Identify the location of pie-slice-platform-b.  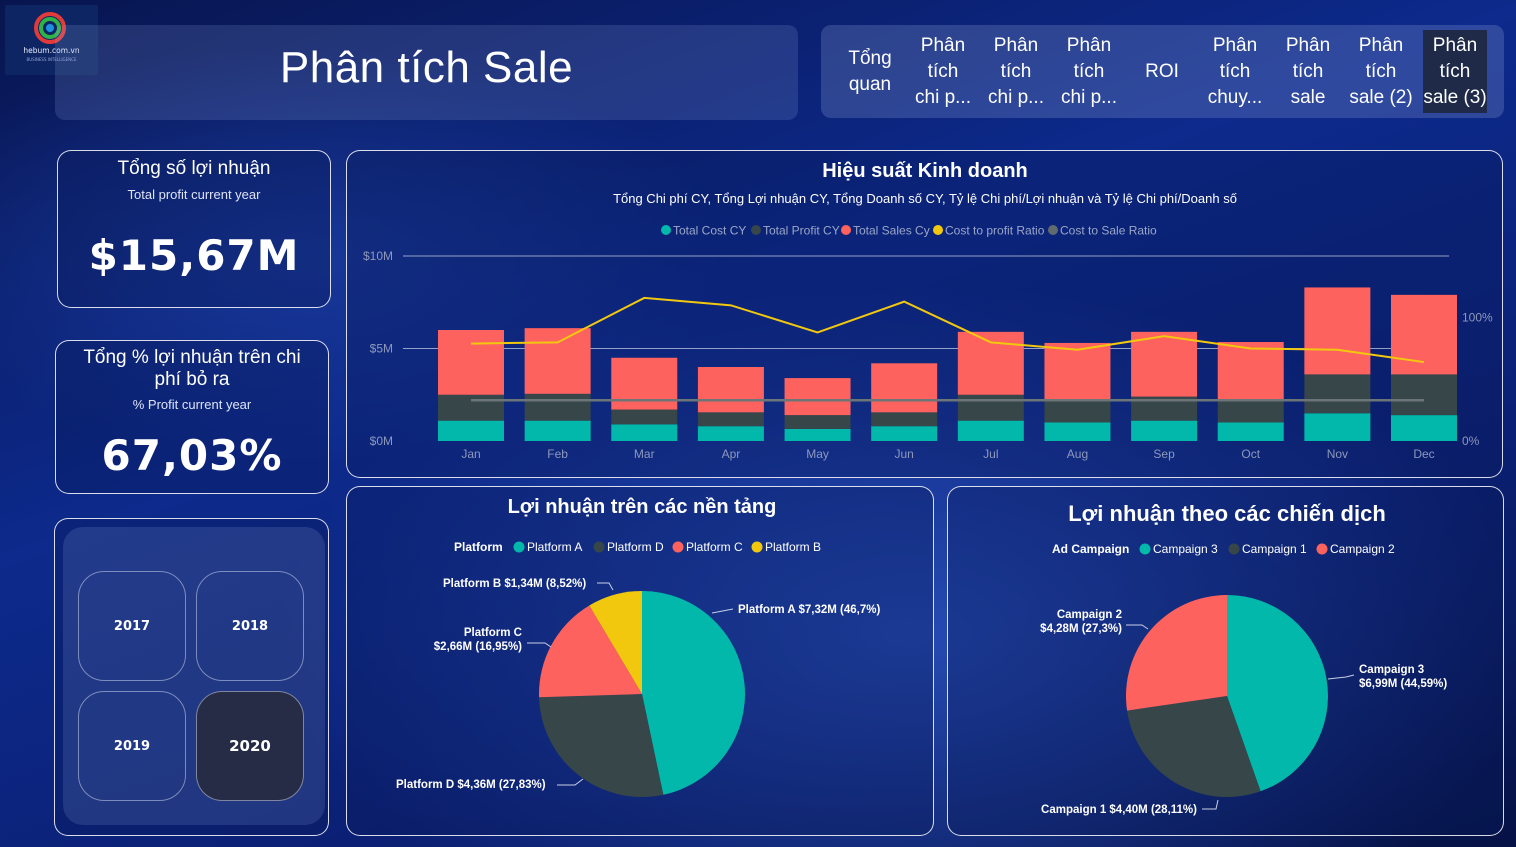
(615, 642).